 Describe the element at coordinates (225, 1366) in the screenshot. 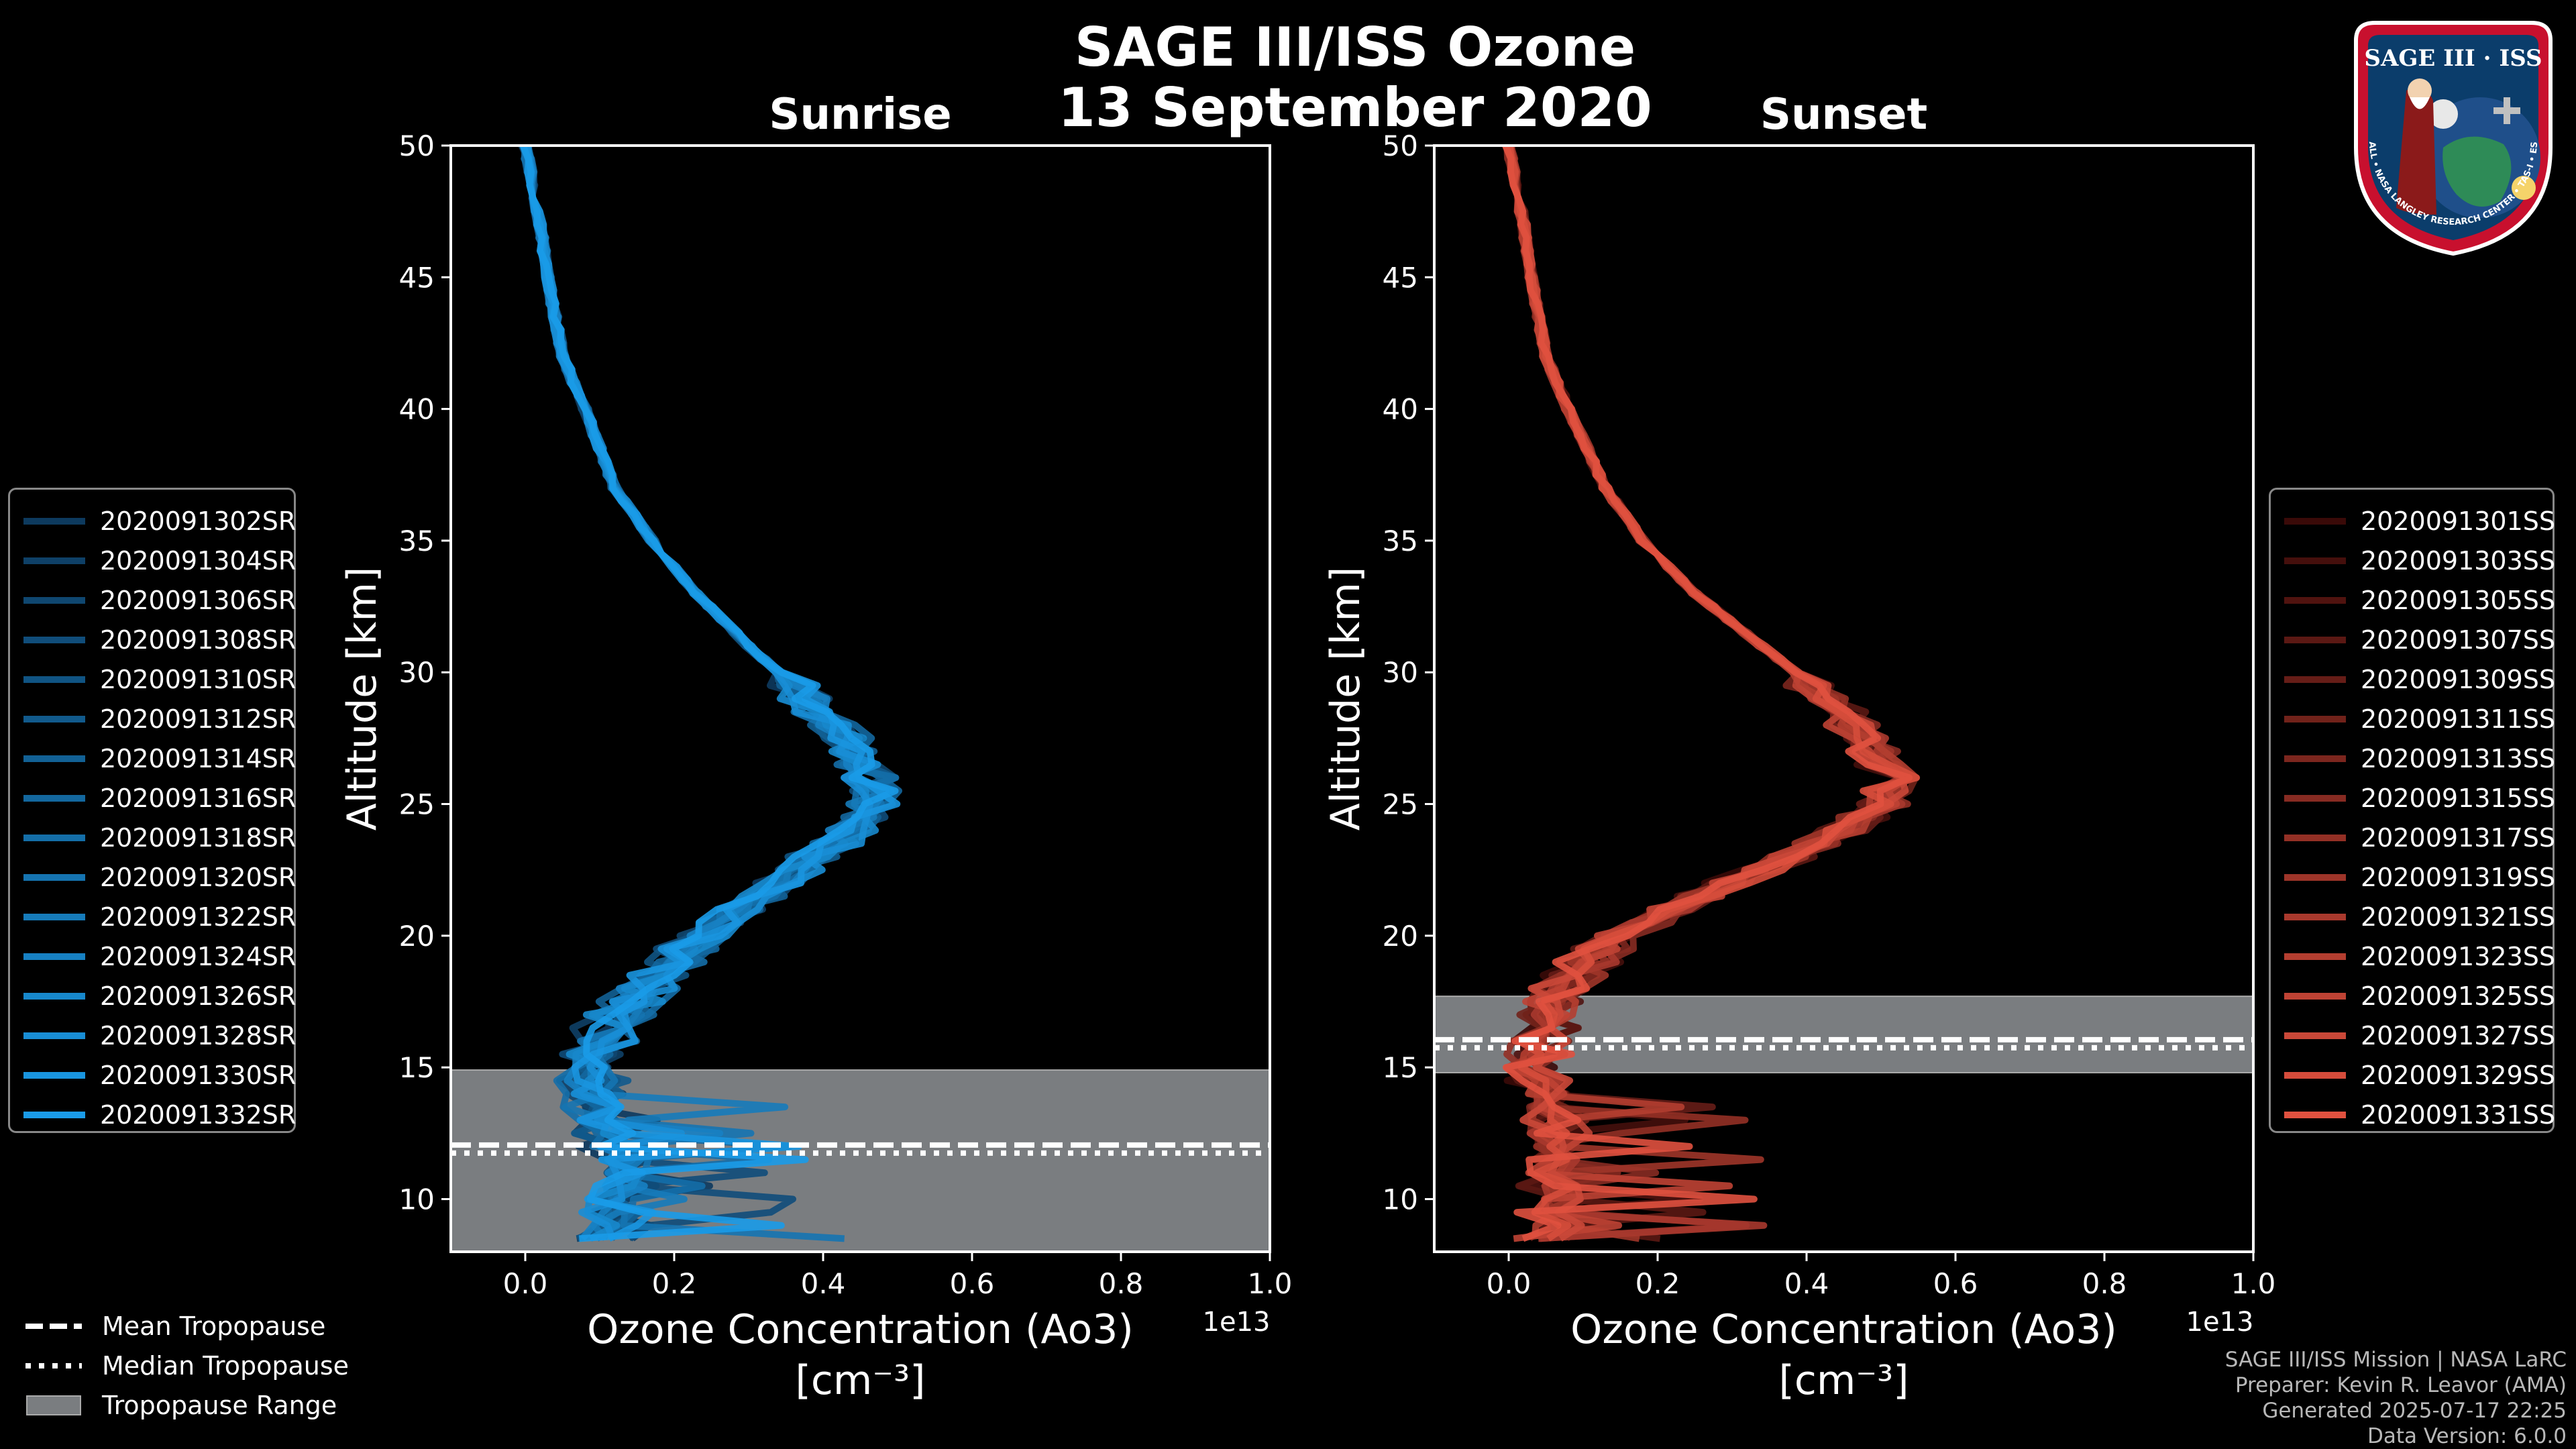

I see `tropopause-legend-label: Median Tropopause` at that location.